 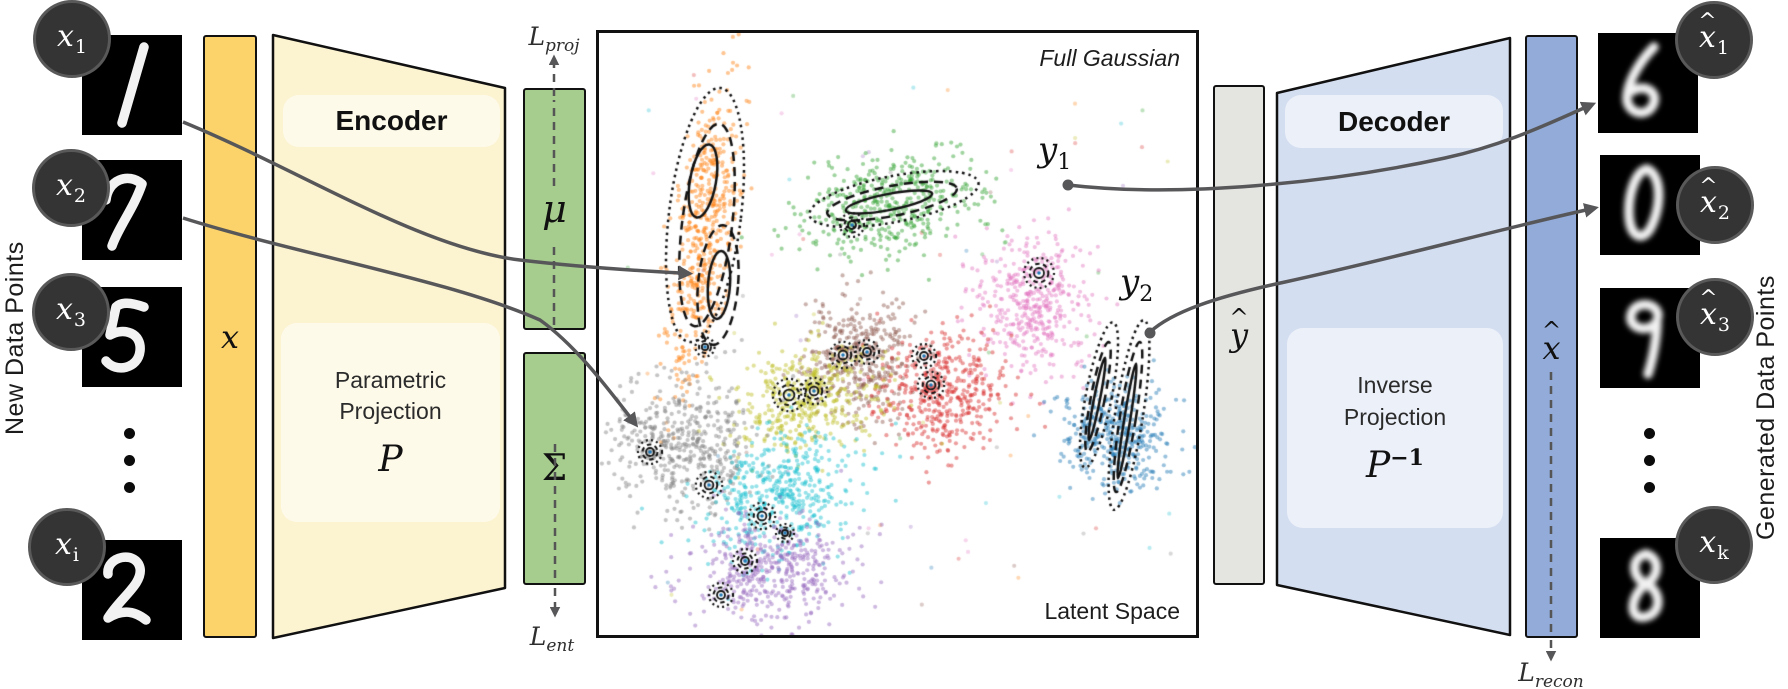 I want to click on input-vector-bar-x: x, so click(x=230, y=336).